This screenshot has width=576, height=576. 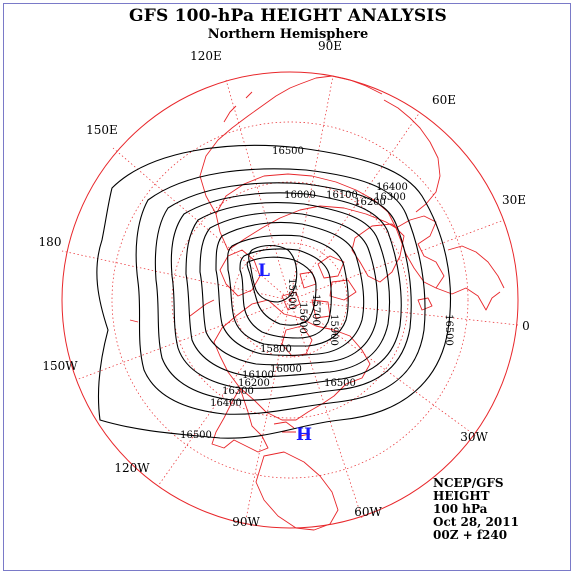 What do you see at coordinates (476, 522) in the screenshot?
I see `info-date: Oct 28, 2011` at bounding box center [476, 522].